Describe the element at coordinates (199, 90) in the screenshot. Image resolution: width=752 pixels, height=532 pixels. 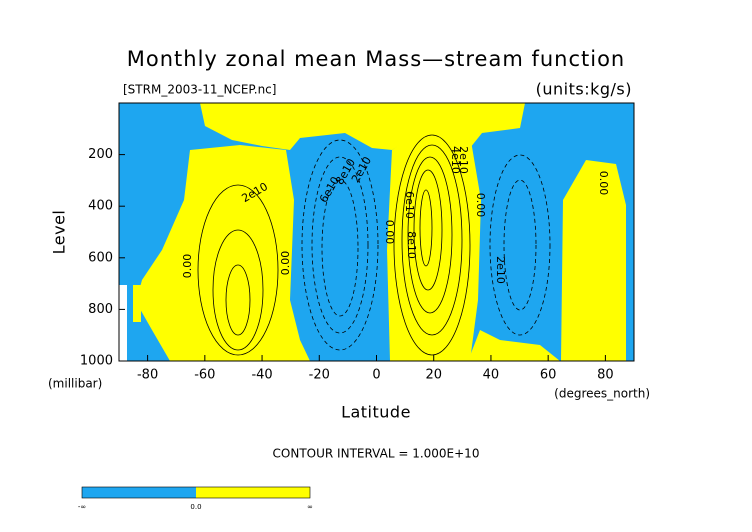
I see `subtitle-left: [STRM_2003-11_NCEP.nc]` at that location.